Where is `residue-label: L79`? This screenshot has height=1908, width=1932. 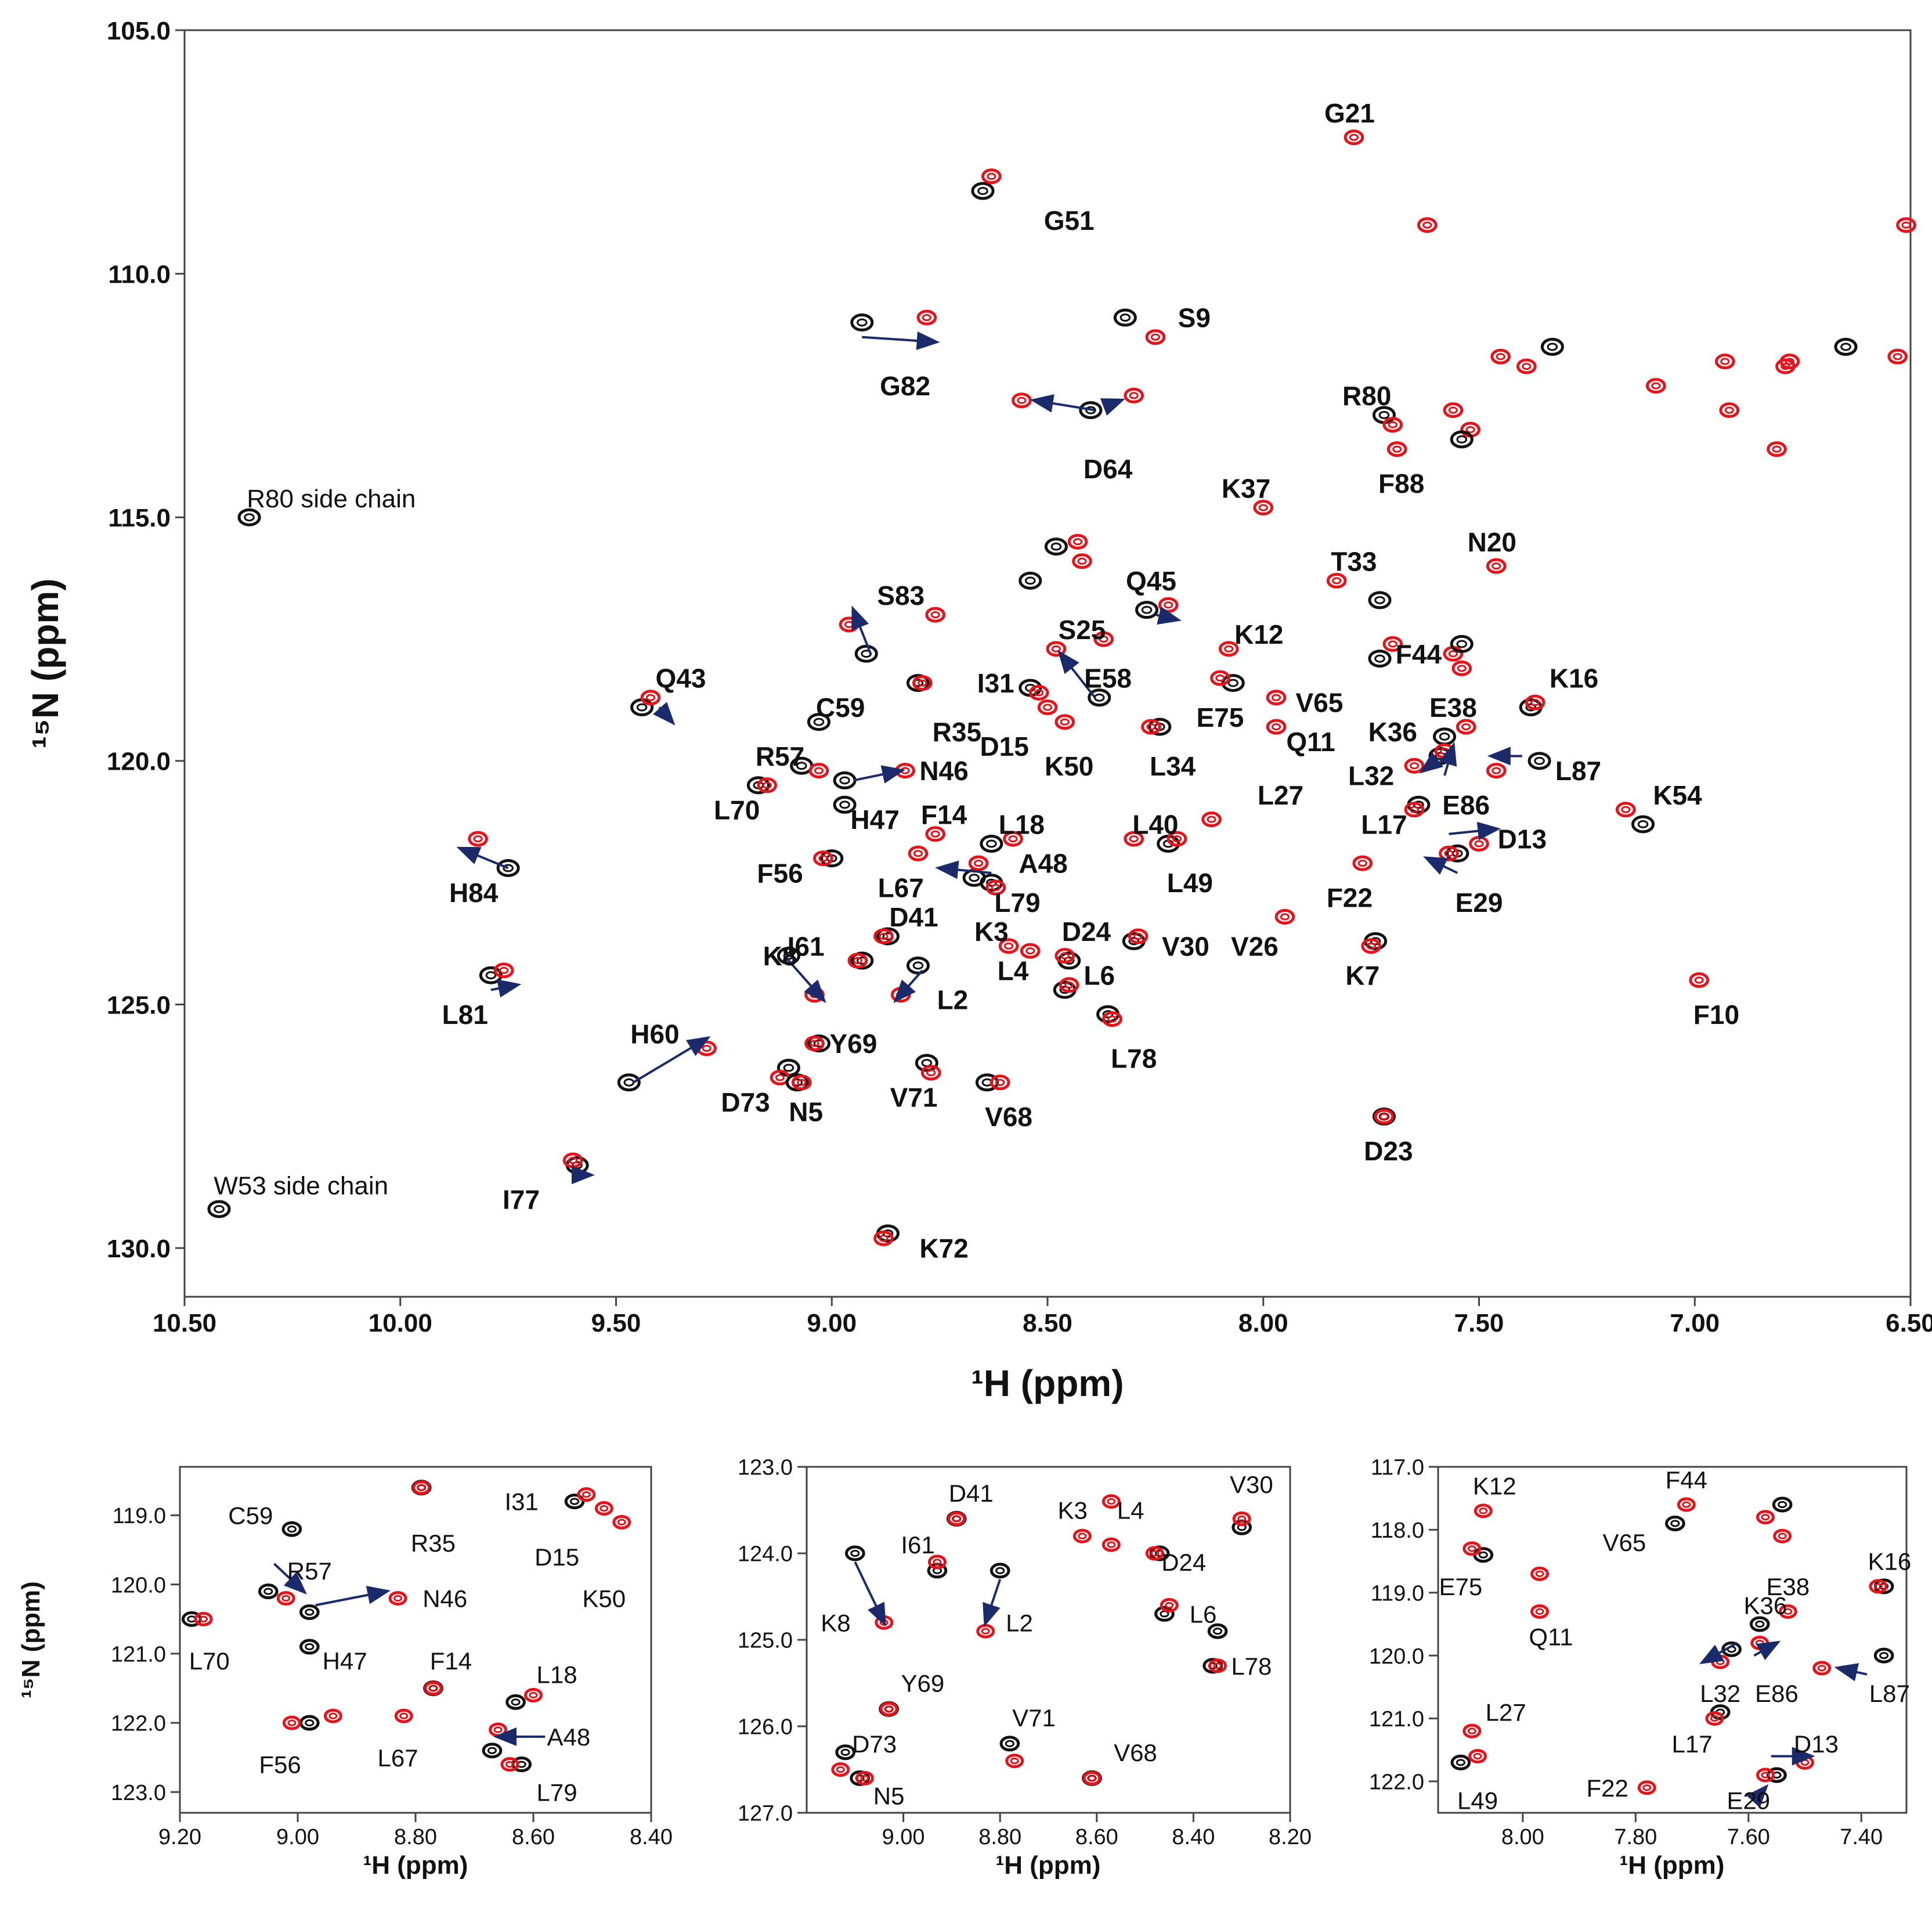
residue-label: L79 is located at coordinates (1017, 903).